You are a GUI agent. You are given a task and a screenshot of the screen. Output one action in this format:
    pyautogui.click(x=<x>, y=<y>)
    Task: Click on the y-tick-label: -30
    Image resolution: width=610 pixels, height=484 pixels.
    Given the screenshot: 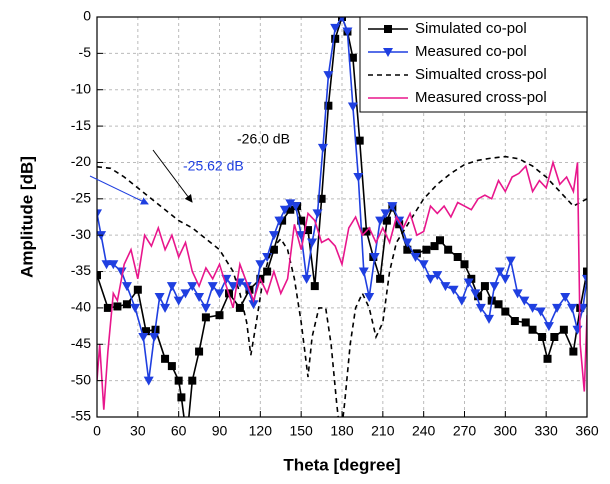 What is the action you would take?
    pyautogui.click(x=81, y=234)
    